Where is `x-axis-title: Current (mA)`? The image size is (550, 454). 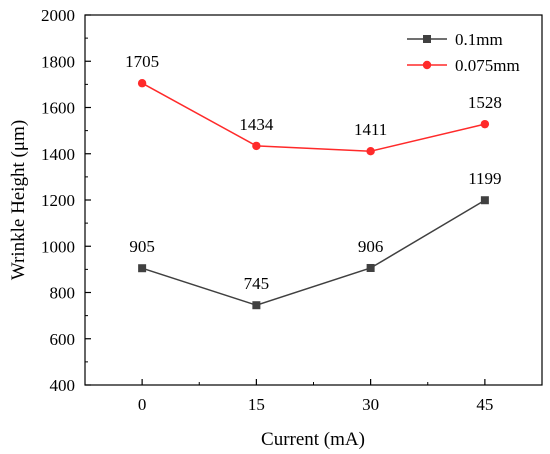
x-axis-title: Current (mA) is located at coordinates (313, 439).